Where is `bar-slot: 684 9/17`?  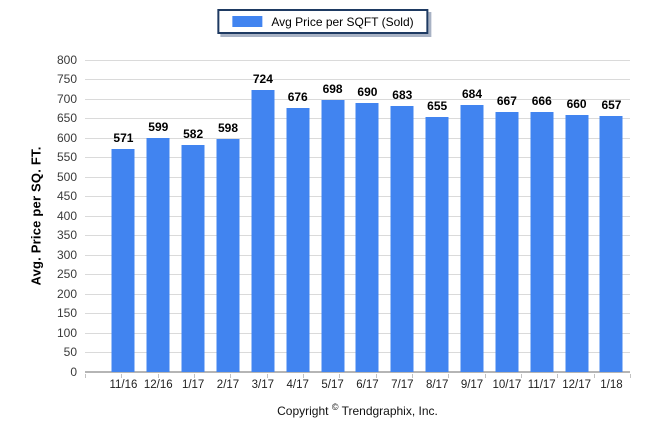
bar-slot: 684 9/17 is located at coordinates (472, 225).